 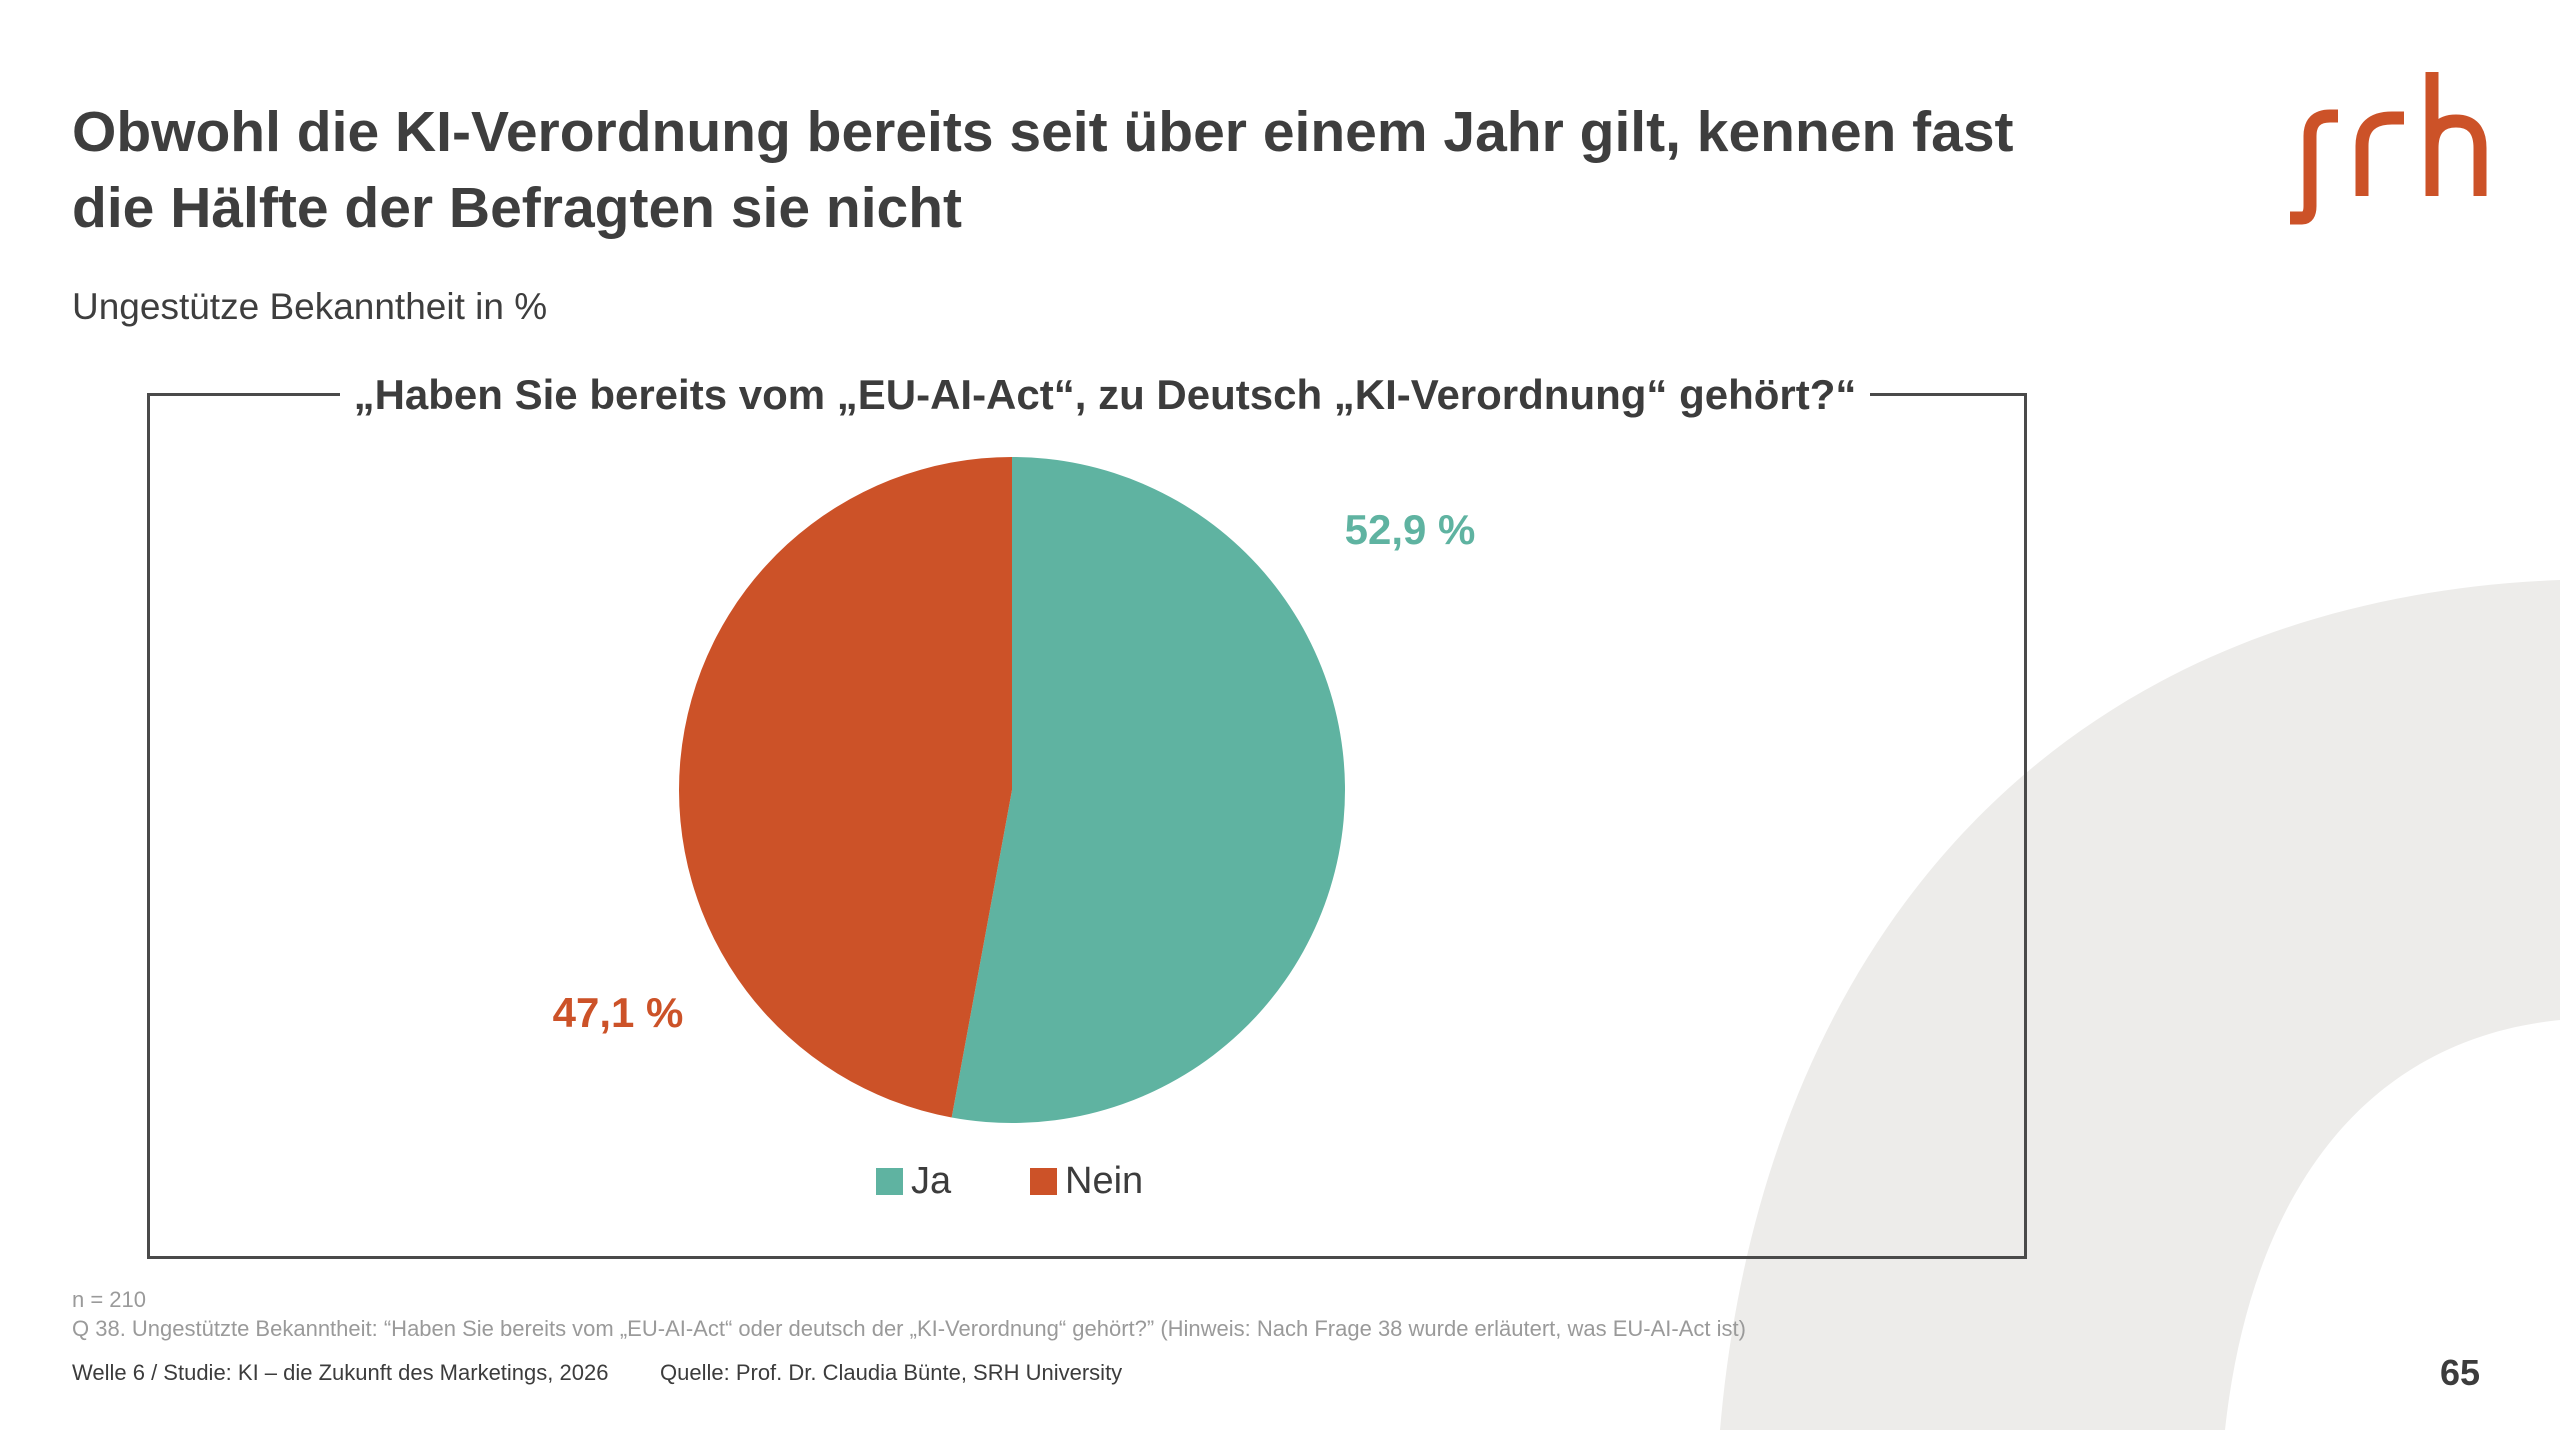 What do you see at coordinates (2388, 148) in the screenshot?
I see `srh-logo: srh` at bounding box center [2388, 148].